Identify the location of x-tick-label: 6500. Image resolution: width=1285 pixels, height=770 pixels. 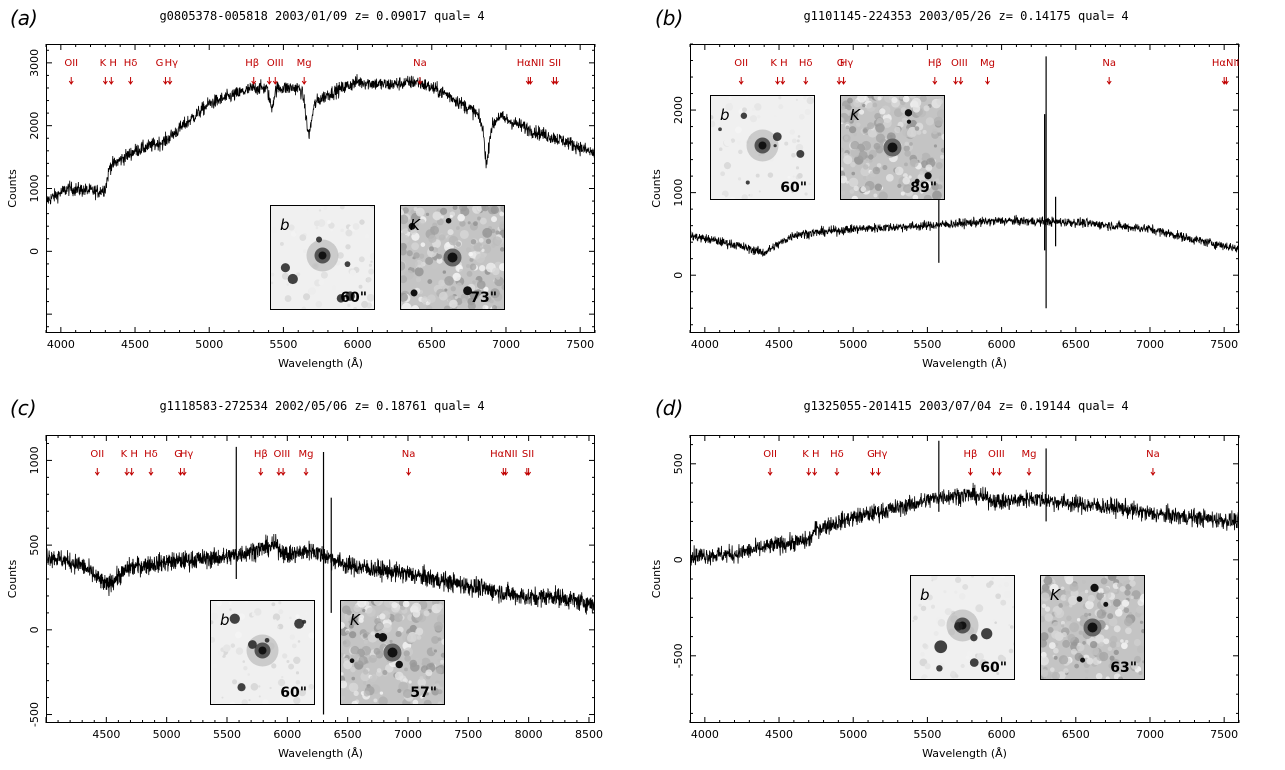
(1076, 734).